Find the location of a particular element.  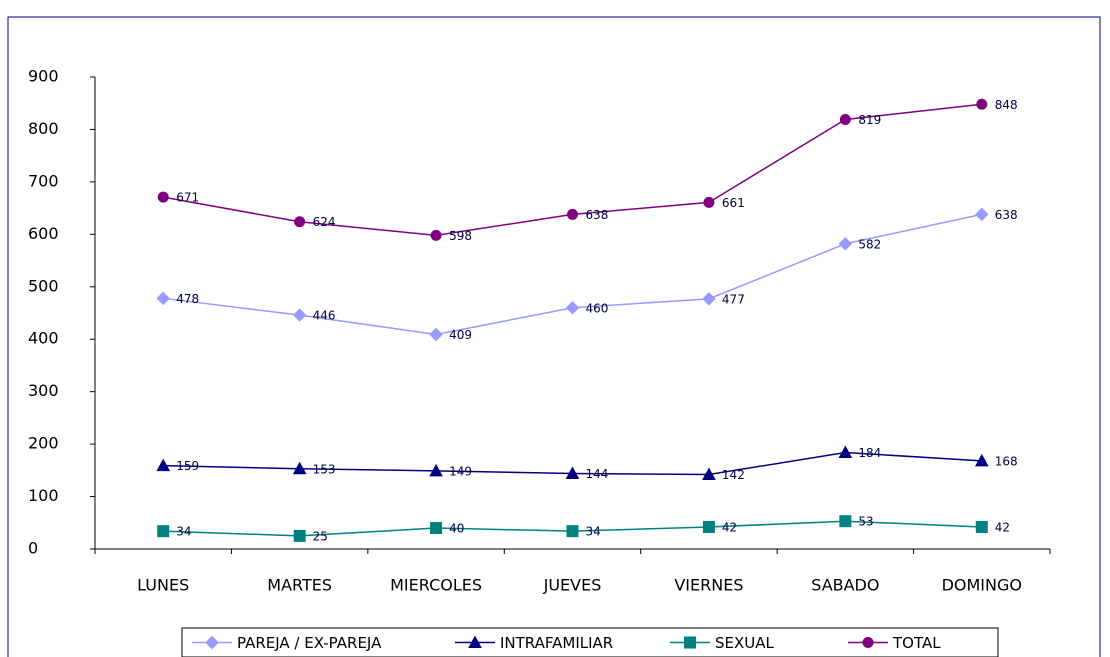

data-label: 582 is located at coordinates (869, 244).